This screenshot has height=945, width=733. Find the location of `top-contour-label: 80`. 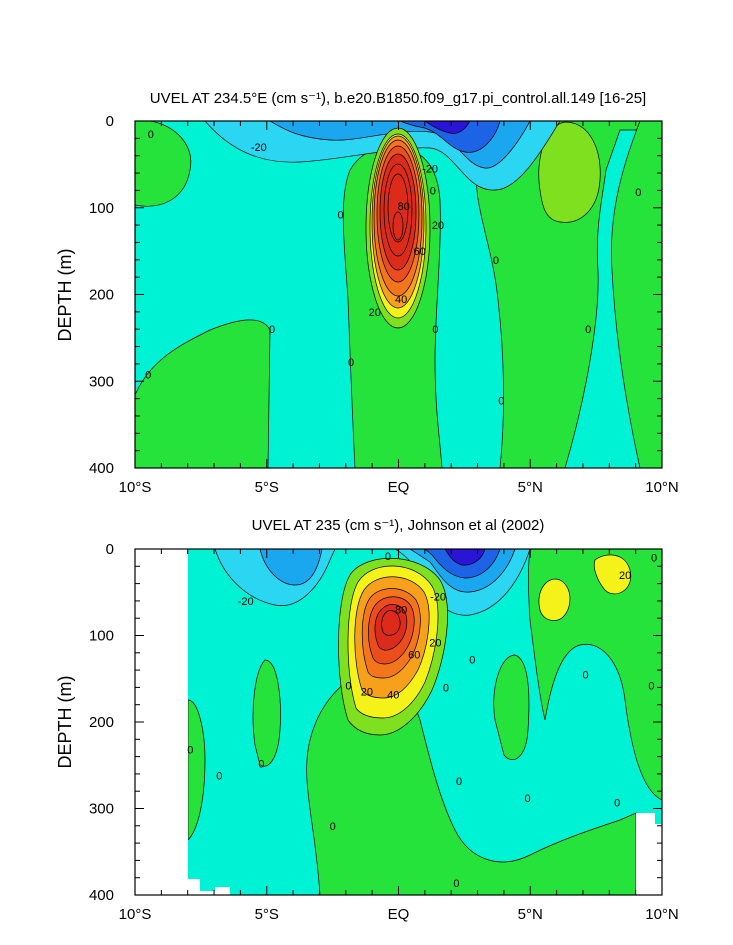

top-contour-label: 80 is located at coordinates (404, 207).